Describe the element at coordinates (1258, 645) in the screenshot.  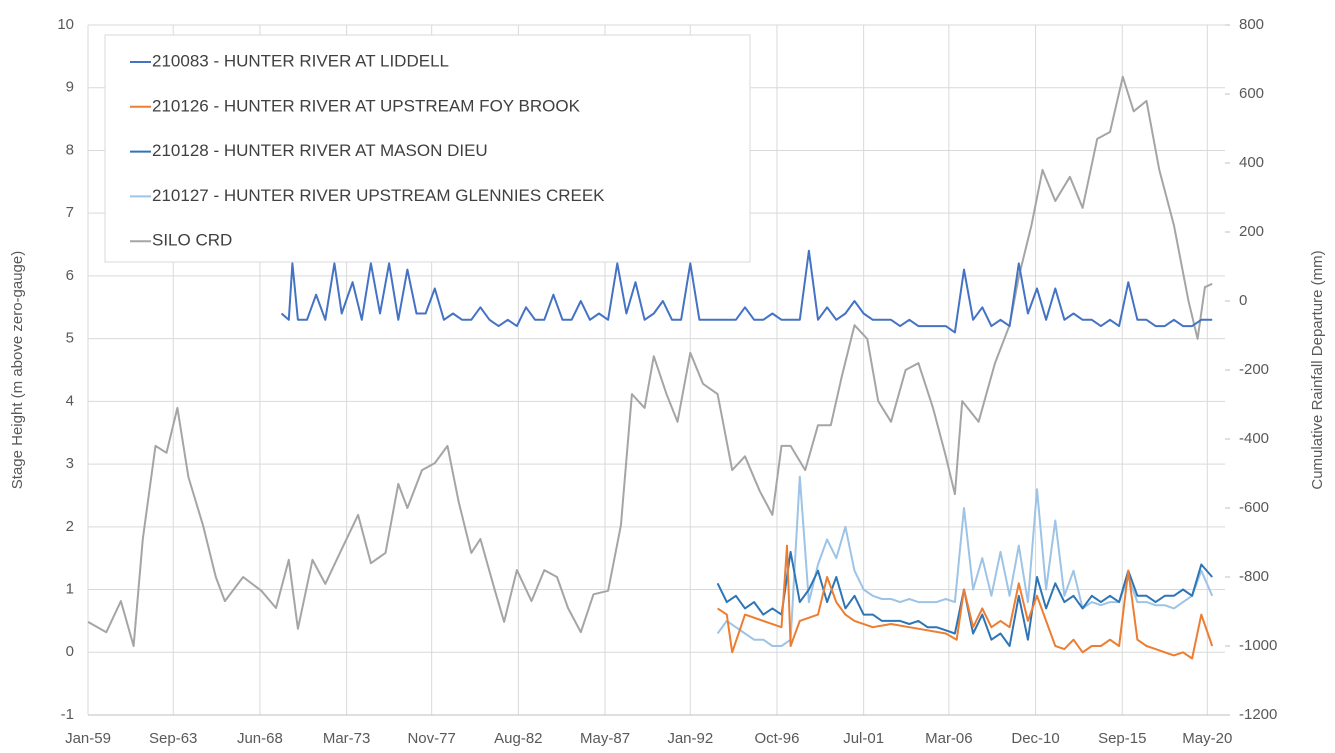
I see `y2-tick-label: -1000` at that location.